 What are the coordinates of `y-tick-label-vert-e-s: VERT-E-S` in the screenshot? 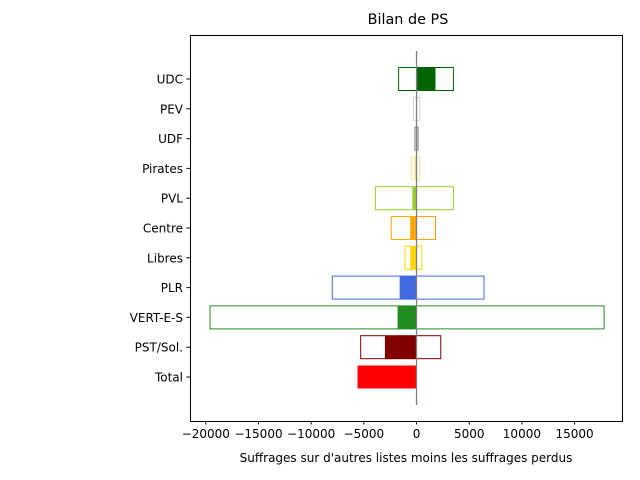 It's located at (156, 318).